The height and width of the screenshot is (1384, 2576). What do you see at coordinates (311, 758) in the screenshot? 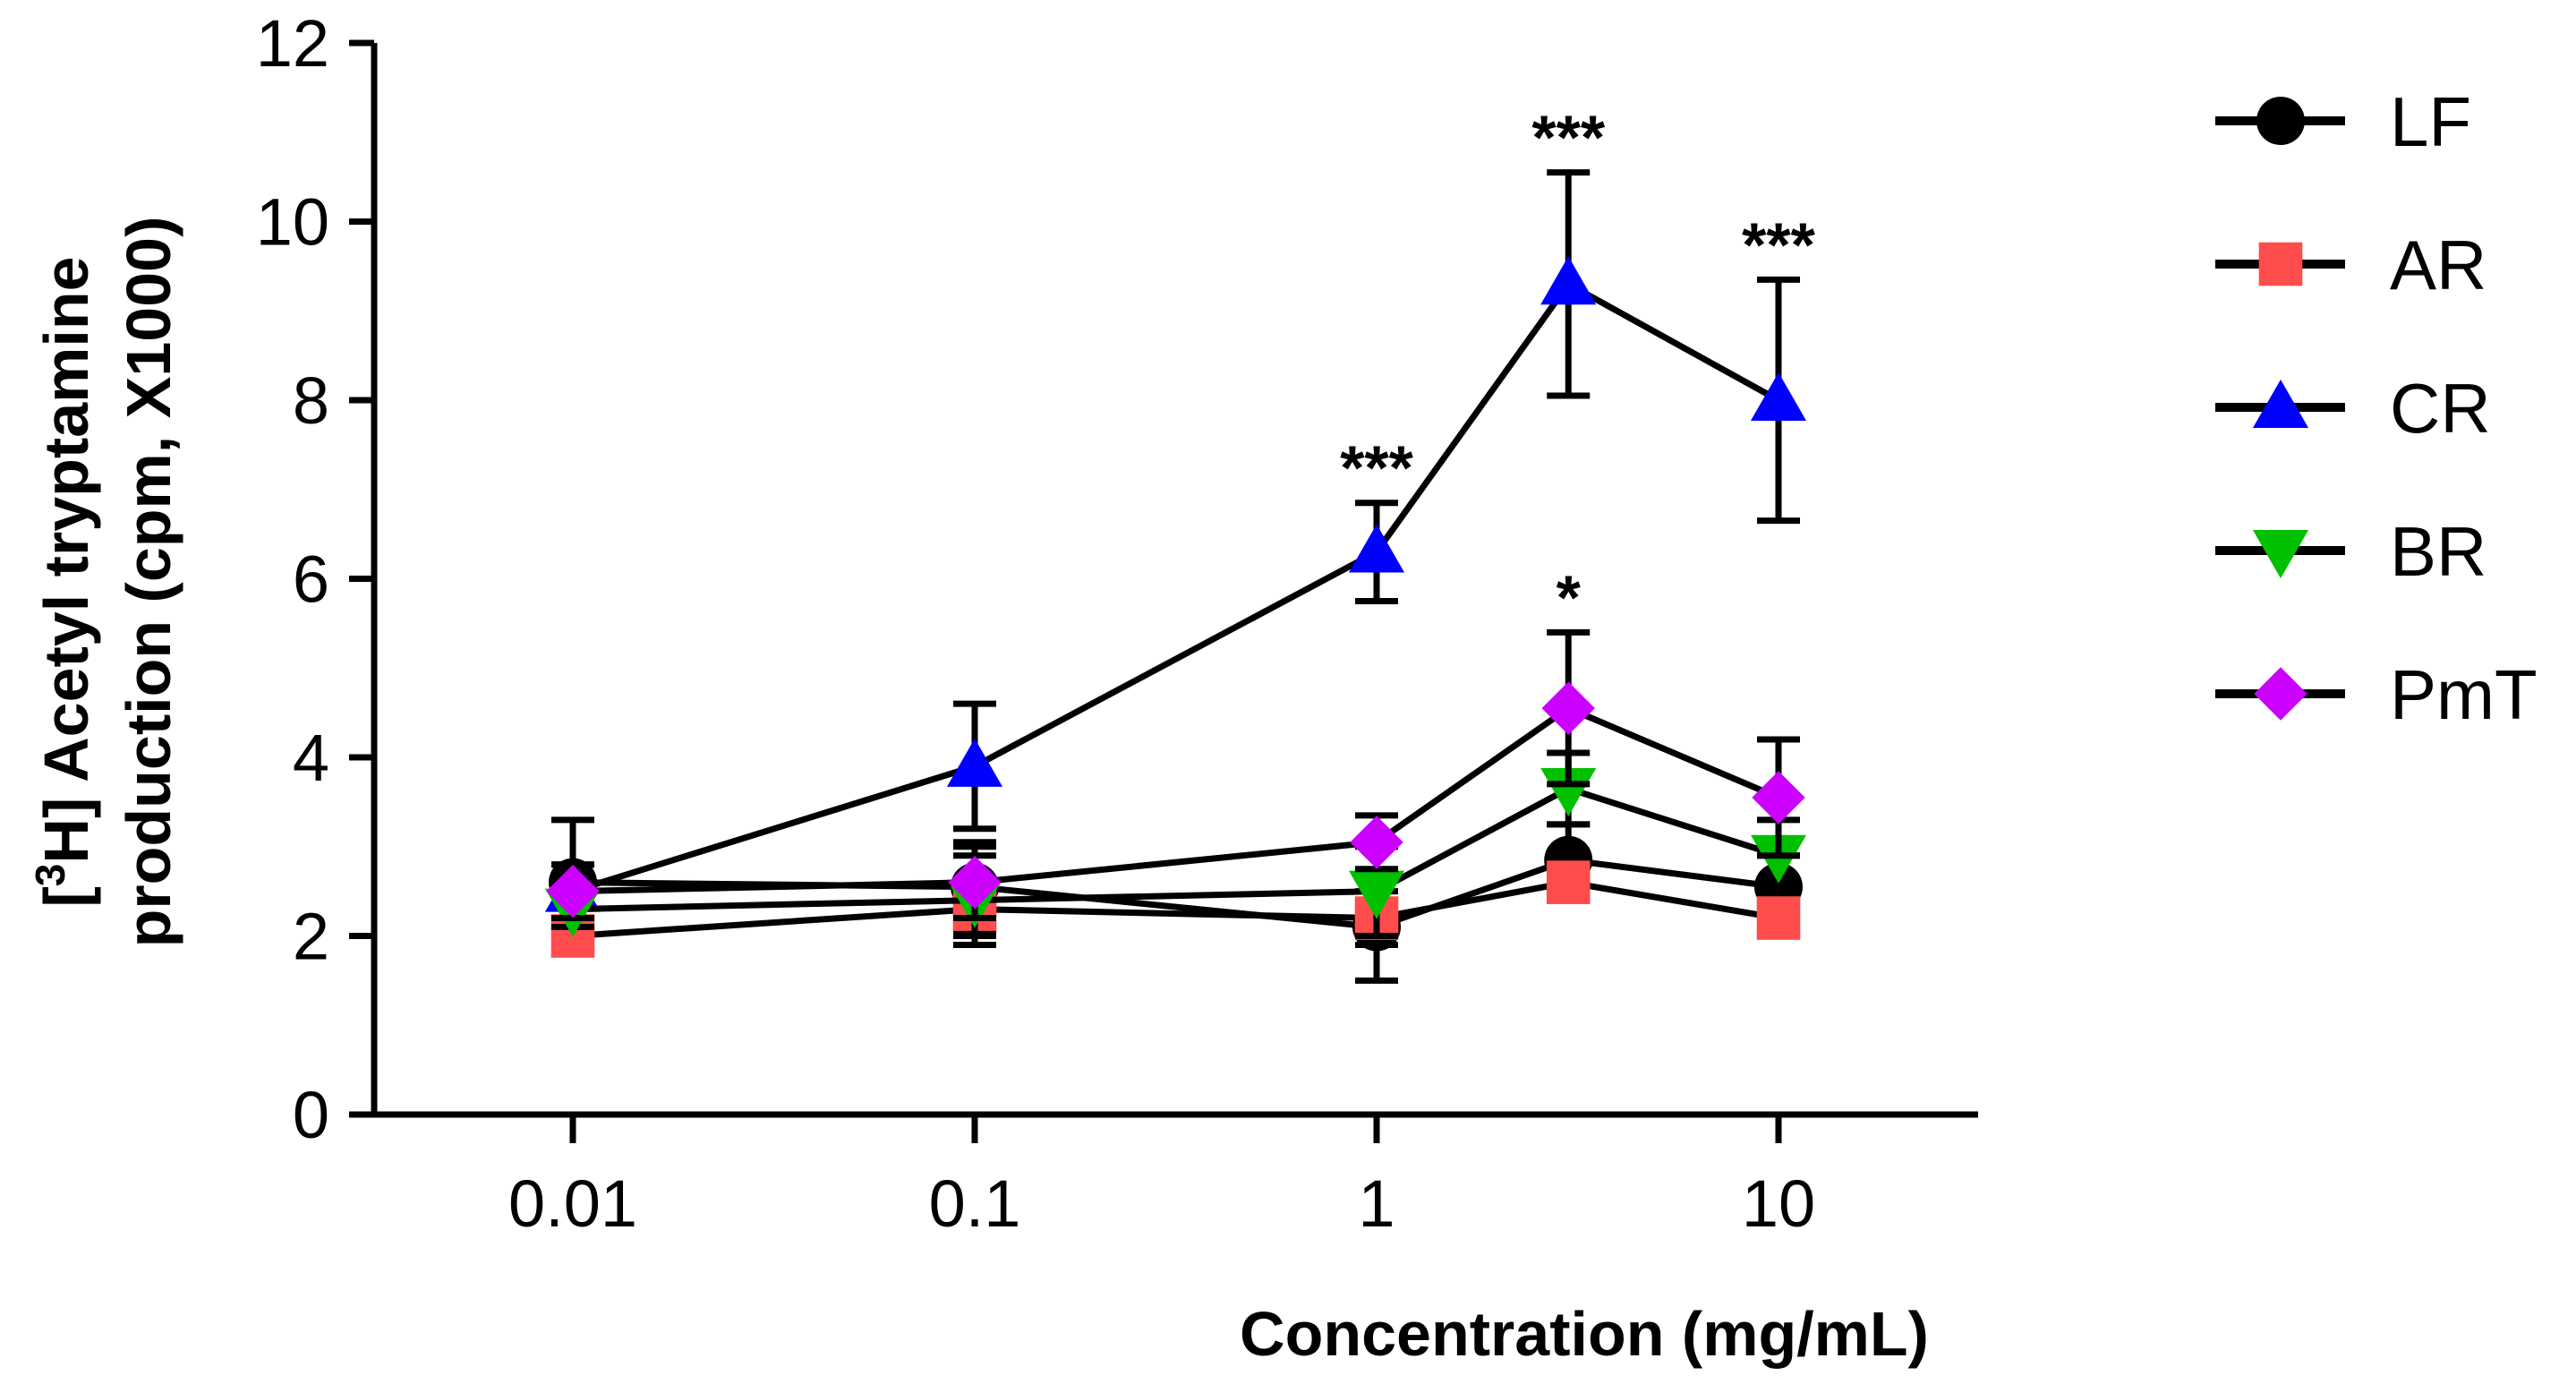
I see `y-tick-label: 4` at bounding box center [311, 758].